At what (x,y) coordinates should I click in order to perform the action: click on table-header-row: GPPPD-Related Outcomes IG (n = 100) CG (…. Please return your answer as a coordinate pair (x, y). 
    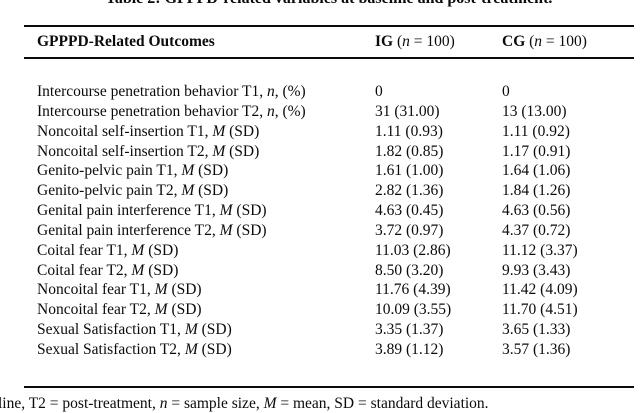
    Looking at the image, I should click on (320, 42).